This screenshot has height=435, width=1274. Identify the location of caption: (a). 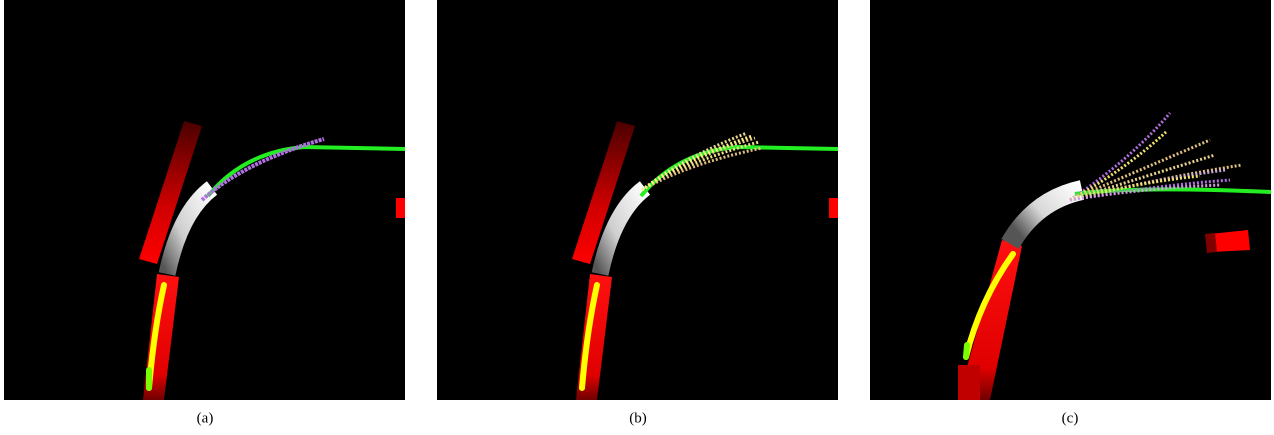
(205, 418).